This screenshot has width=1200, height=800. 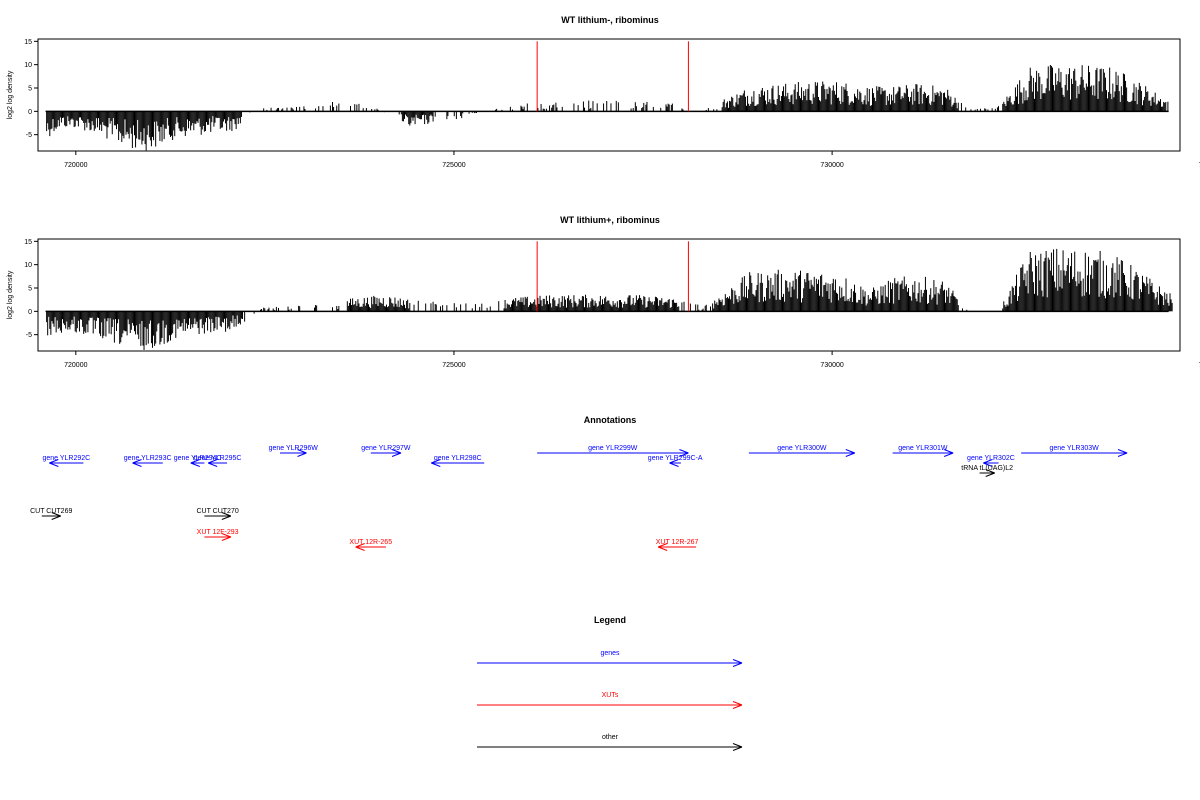 What do you see at coordinates (675, 458) in the screenshot?
I see `gene-label: gene YLR299C-A` at bounding box center [675, 458].